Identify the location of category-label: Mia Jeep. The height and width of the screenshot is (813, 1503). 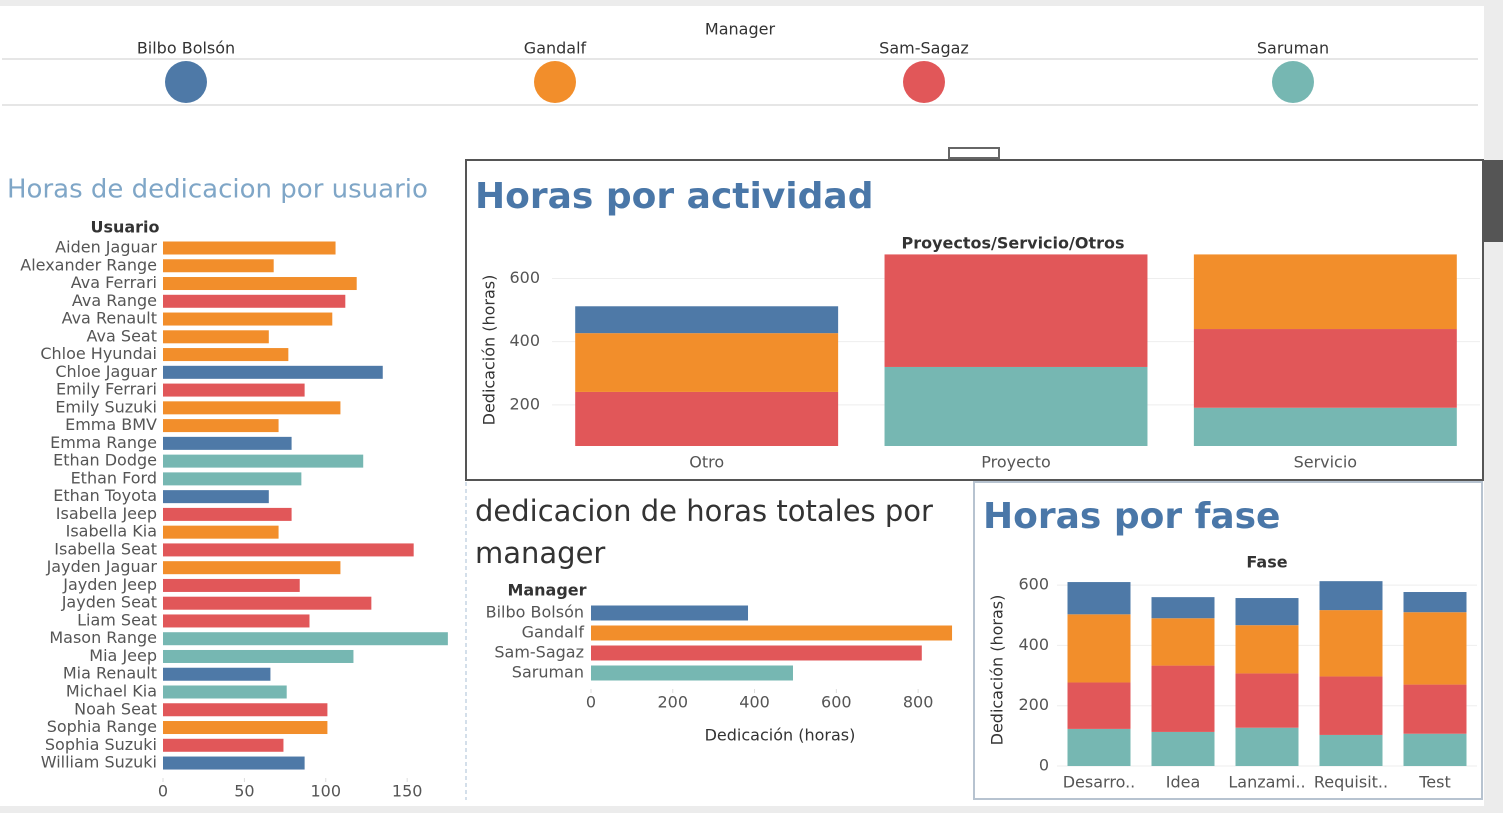
(123, 655).